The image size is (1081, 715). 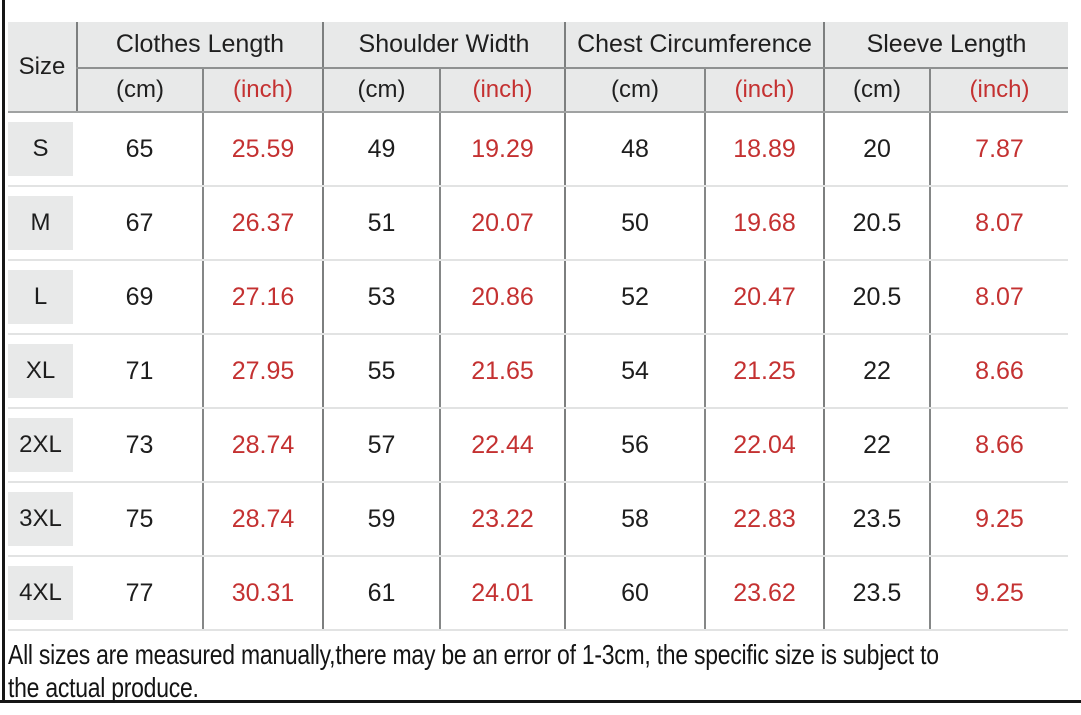 What do you see at coordinates (140, 297) in the screenshot?
I see `cell-clothes-cm: 69` at bounding box center [140, 297].